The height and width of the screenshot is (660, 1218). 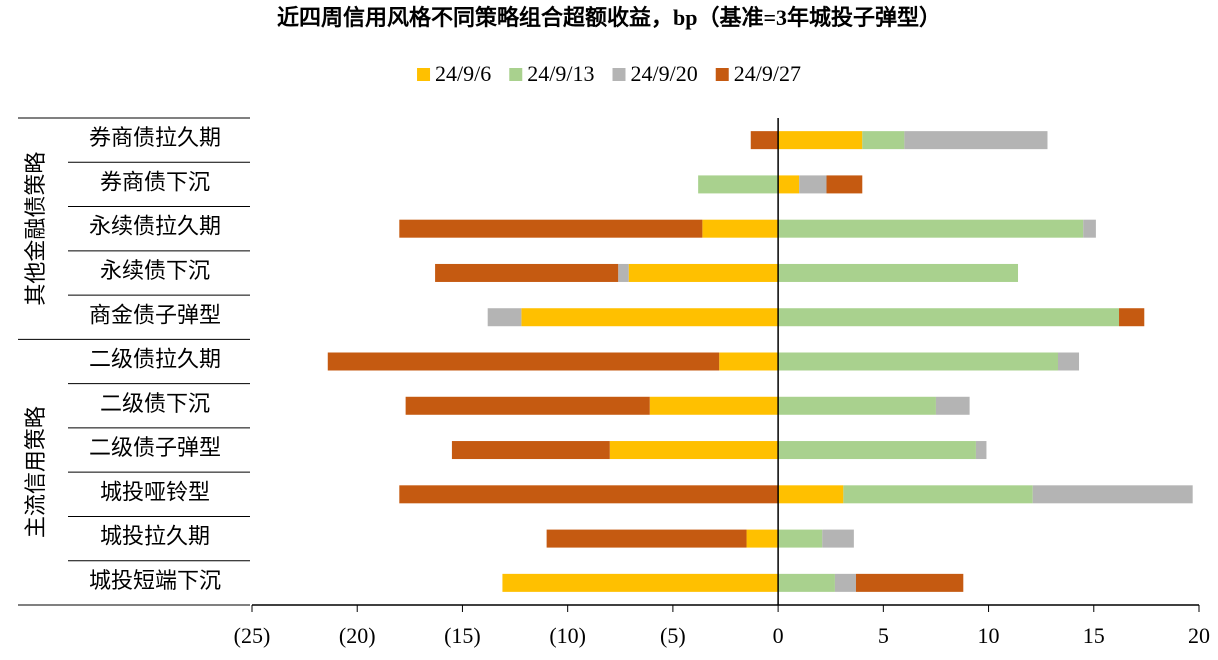 What do you see at coordinates (567, 635) in the screenshot?
I see `x-tick-label: (10)` at bounding box center [567, 635].